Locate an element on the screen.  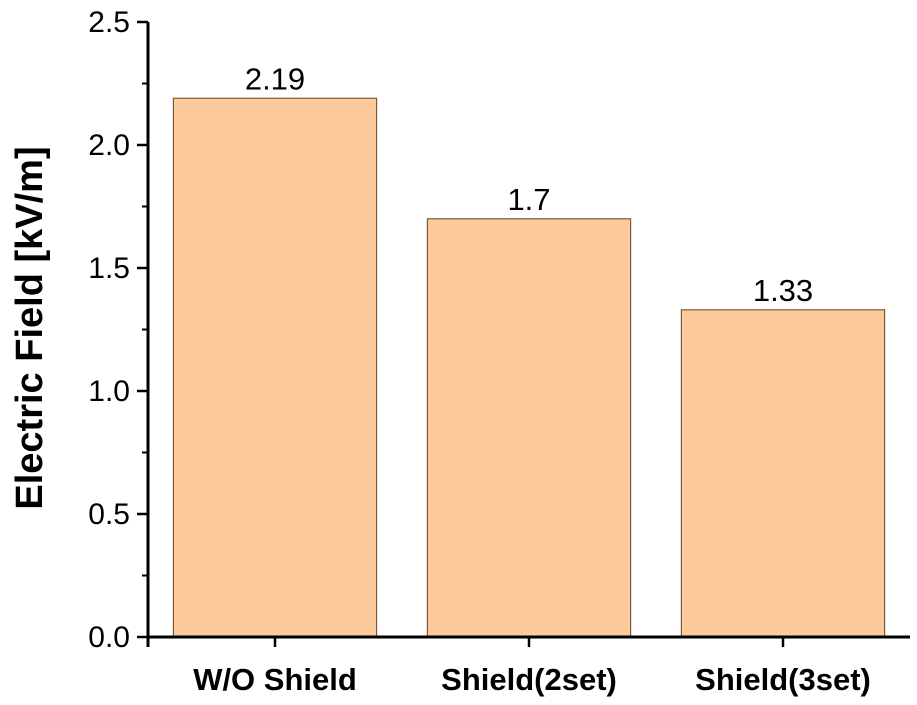
x-tick-label-0: W/O Shield is located at coordinates (275, 679).